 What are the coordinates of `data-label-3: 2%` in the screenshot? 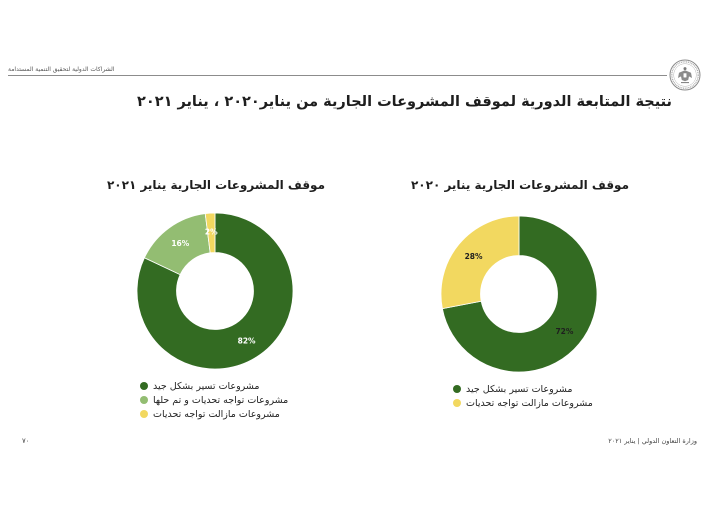 It's located at (211, 232).